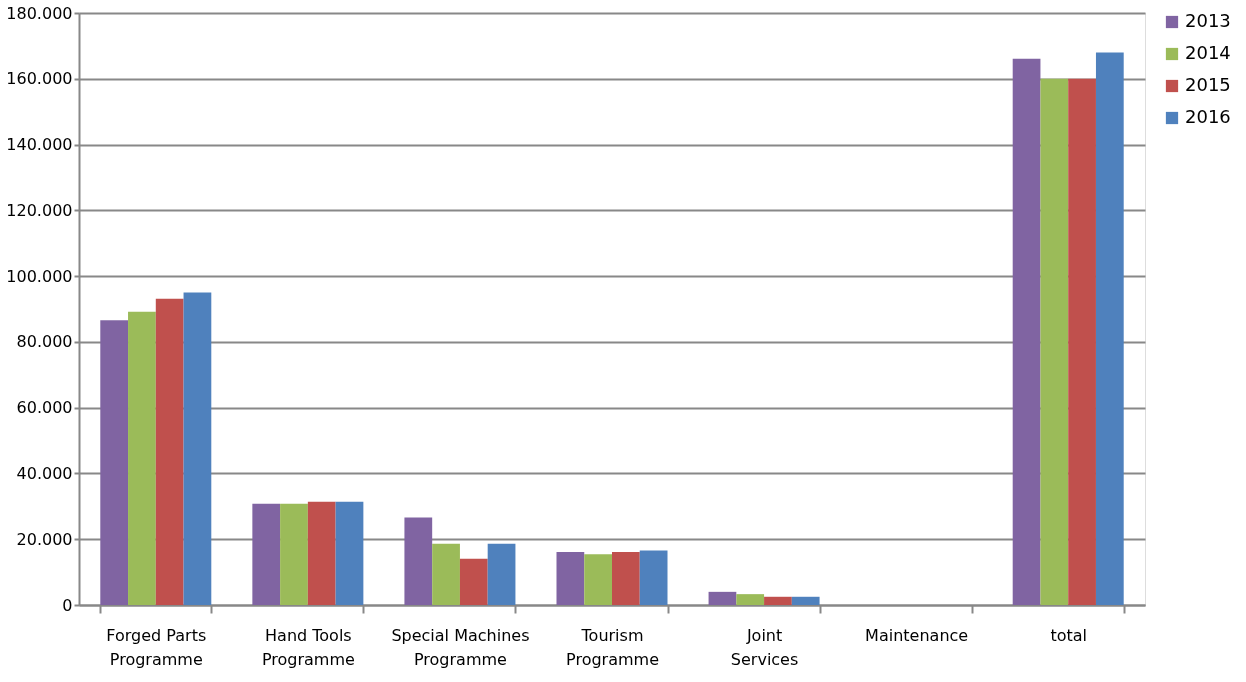 The width and height of the screenshot is (1246, 682). I want to click on y-tick-label: 80.000, so click(44, 342).